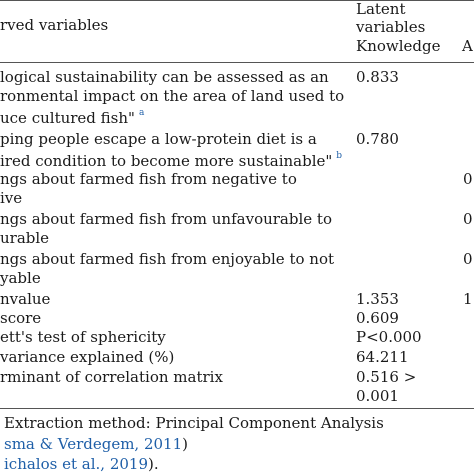  Describe the element at coordinates (25, 299) in the screenshot. I see `stat-eigenvalue-label: nvalue` at that location.